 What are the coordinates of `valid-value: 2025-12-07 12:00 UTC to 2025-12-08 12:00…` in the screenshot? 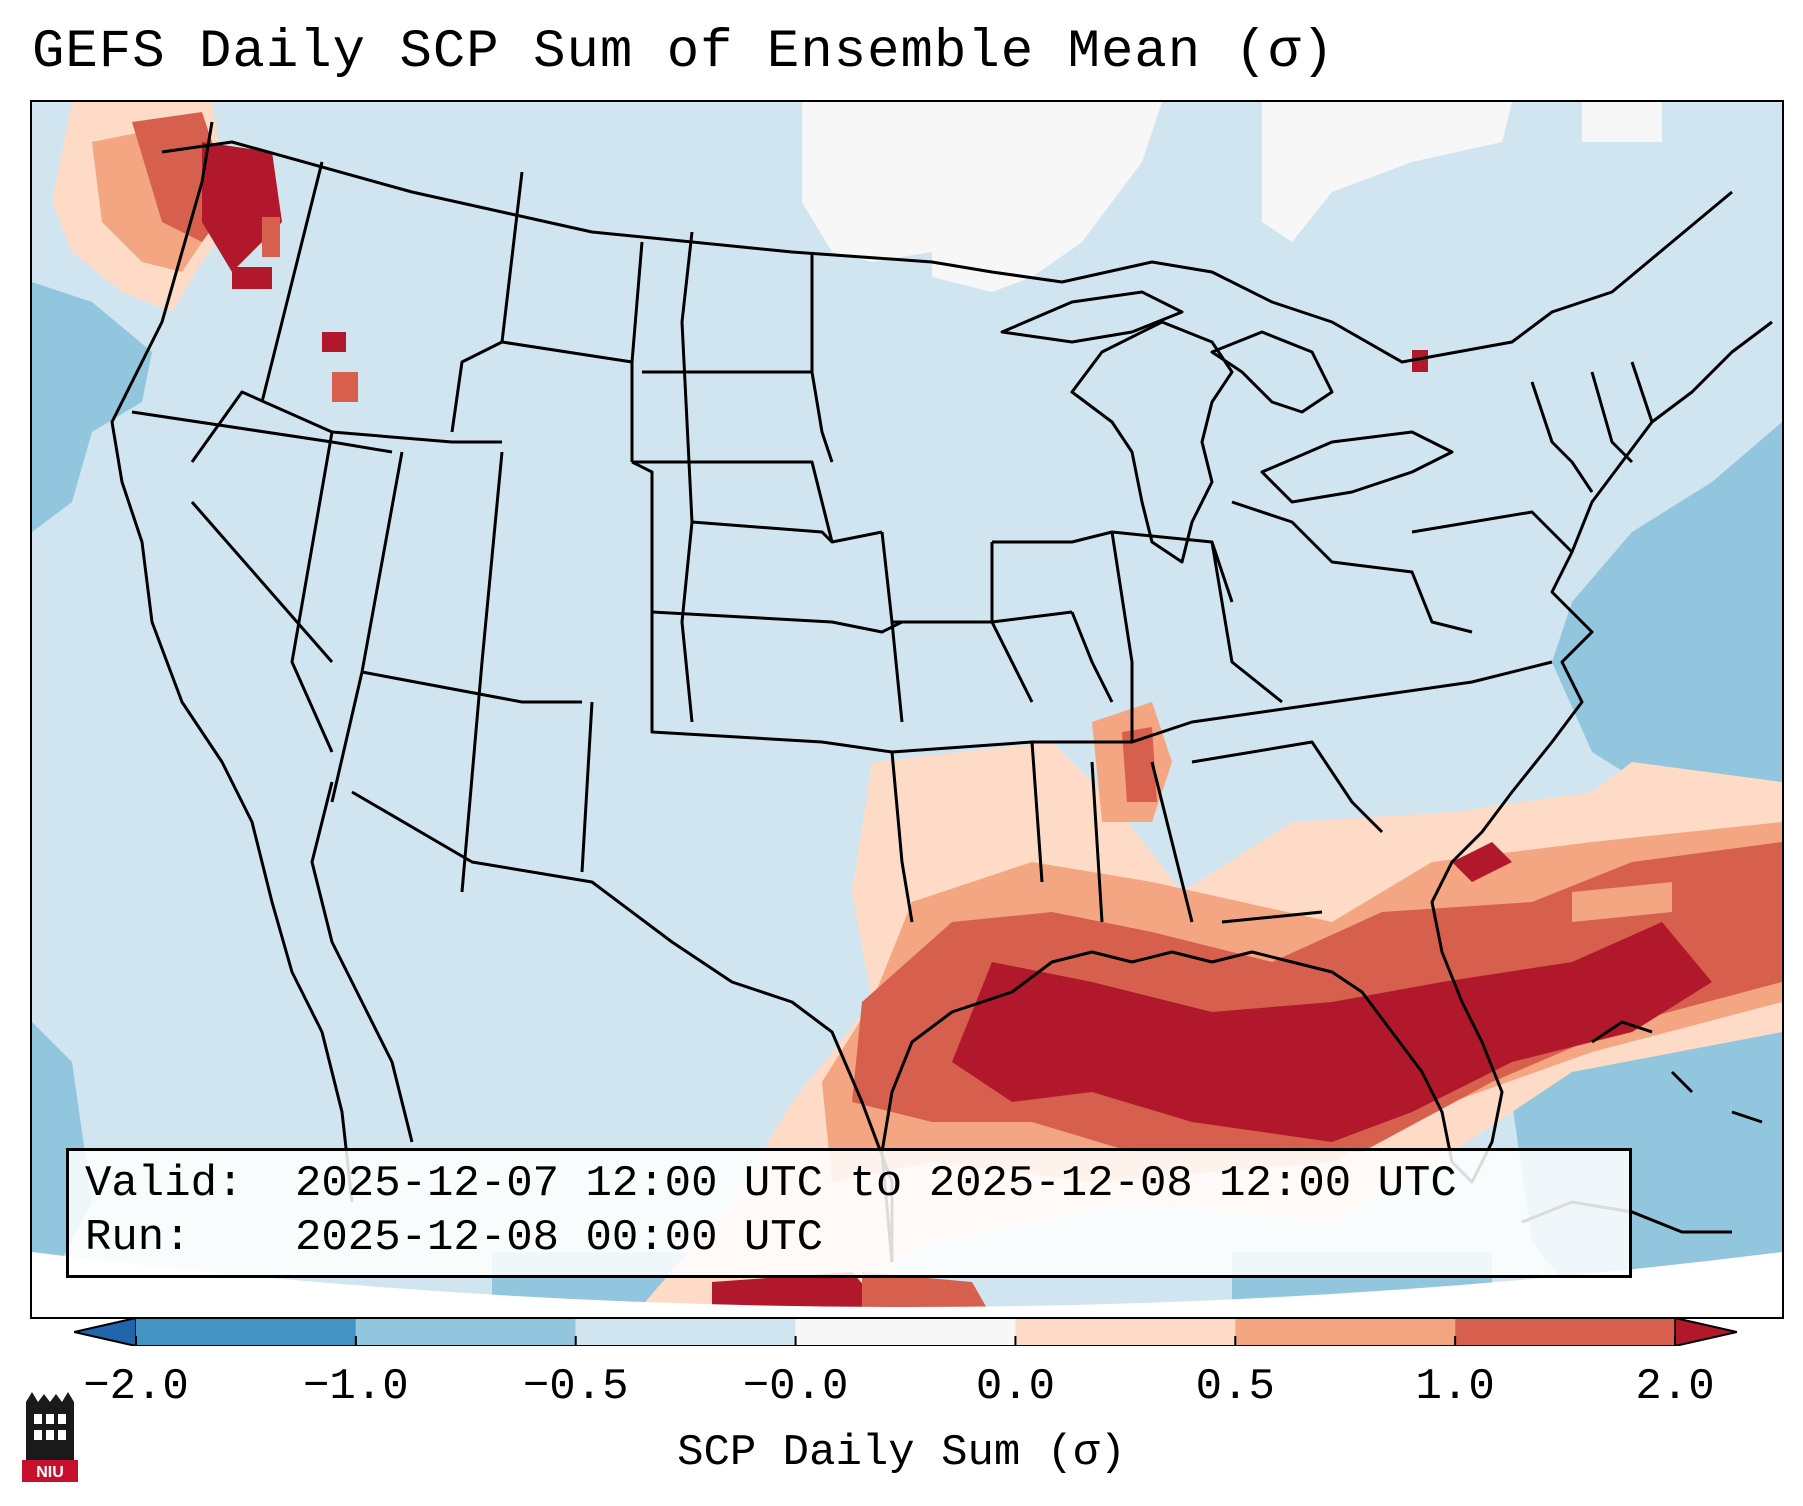 It's located at (876, 1184).